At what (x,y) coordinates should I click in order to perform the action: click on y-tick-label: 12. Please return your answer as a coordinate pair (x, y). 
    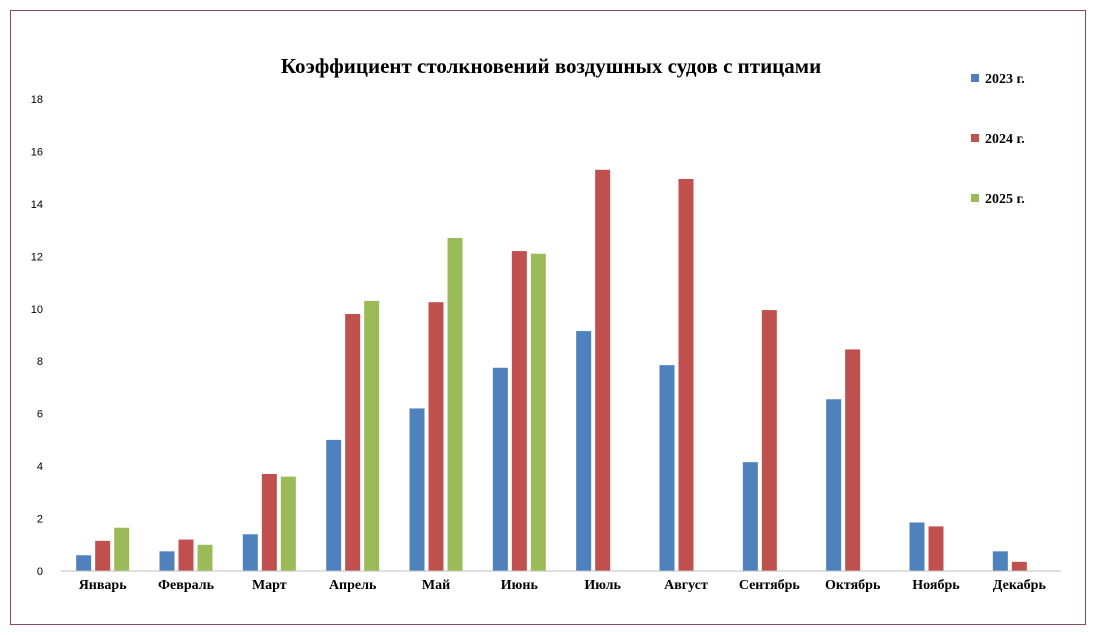
    Looking at the image, I should click on (37, 257).